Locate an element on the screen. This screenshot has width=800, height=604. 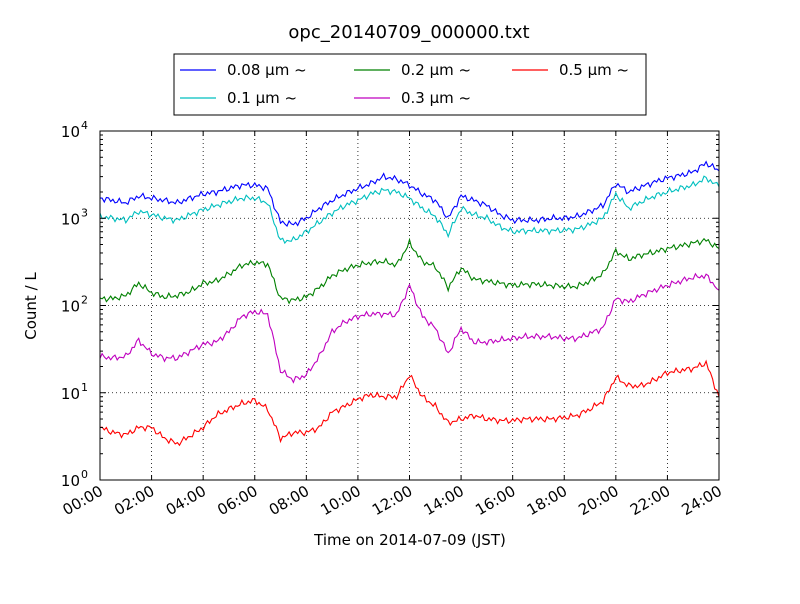
x-tick-label: 08:00 is located at coordinates (289, 500).